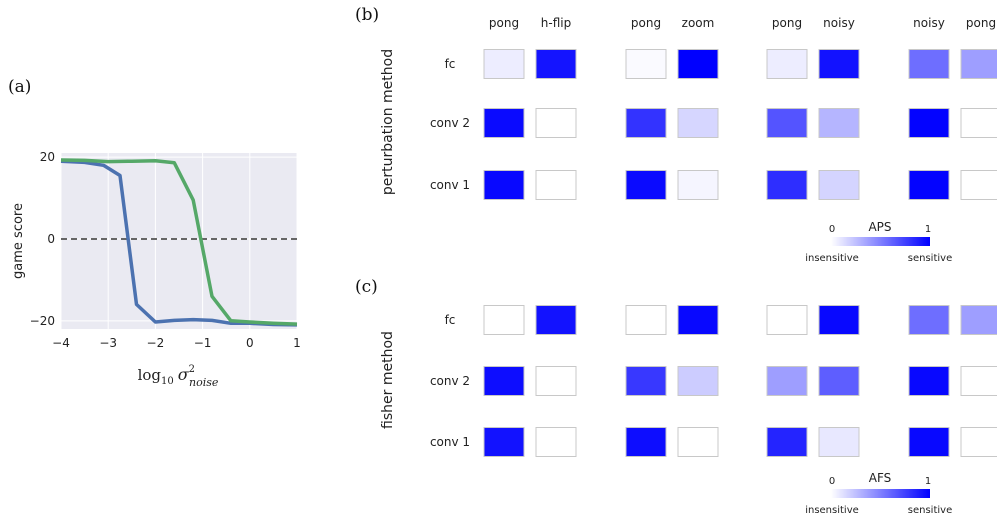 Image resolution: width=997 pixels, height=518 pixels. I want to click on column-labels: pong h-flip pong zoom pong noisy noisy pong, so click(742, 23).